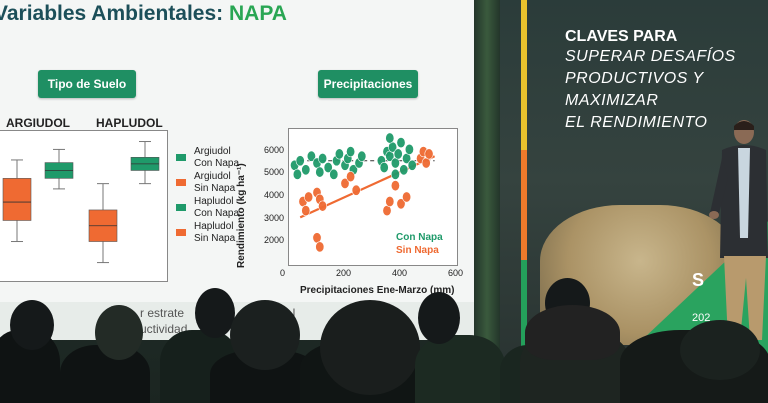 This screenshot has height=403, width=768. Describe the element at coordinates (258, 13) in the screenshot. I see `slide-title-accent: NAPA` at that location.